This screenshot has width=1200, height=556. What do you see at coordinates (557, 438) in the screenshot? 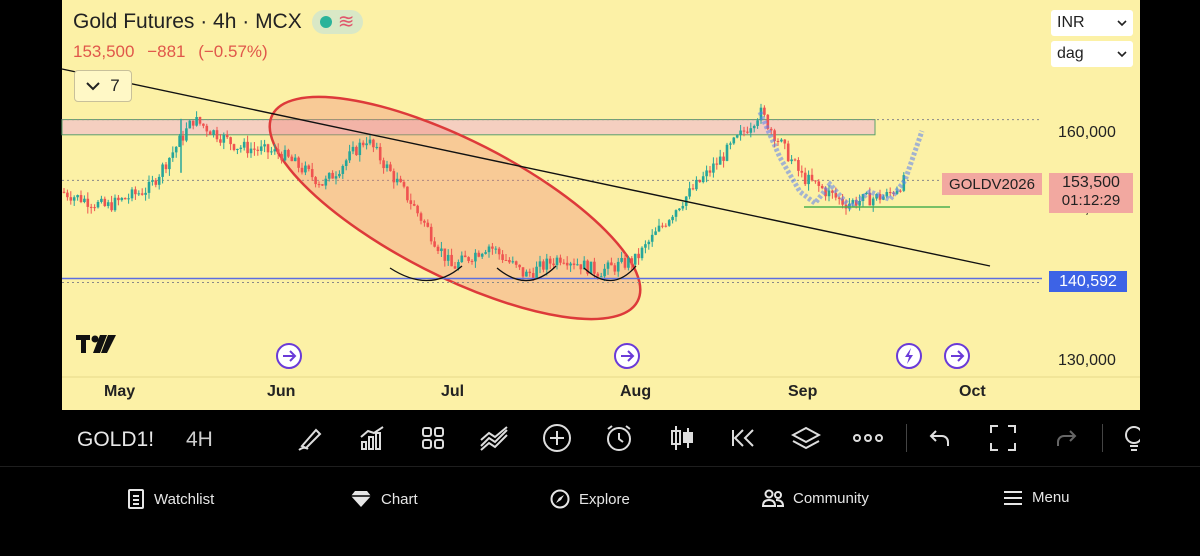
I see `add-button` at bounding box center [557, 438].